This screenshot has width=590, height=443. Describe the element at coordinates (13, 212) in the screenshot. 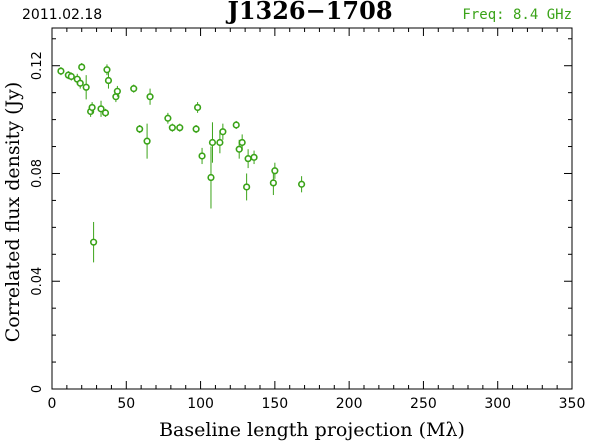

I see `y-axis-label: Correlated flux density (Jy)` at that location.